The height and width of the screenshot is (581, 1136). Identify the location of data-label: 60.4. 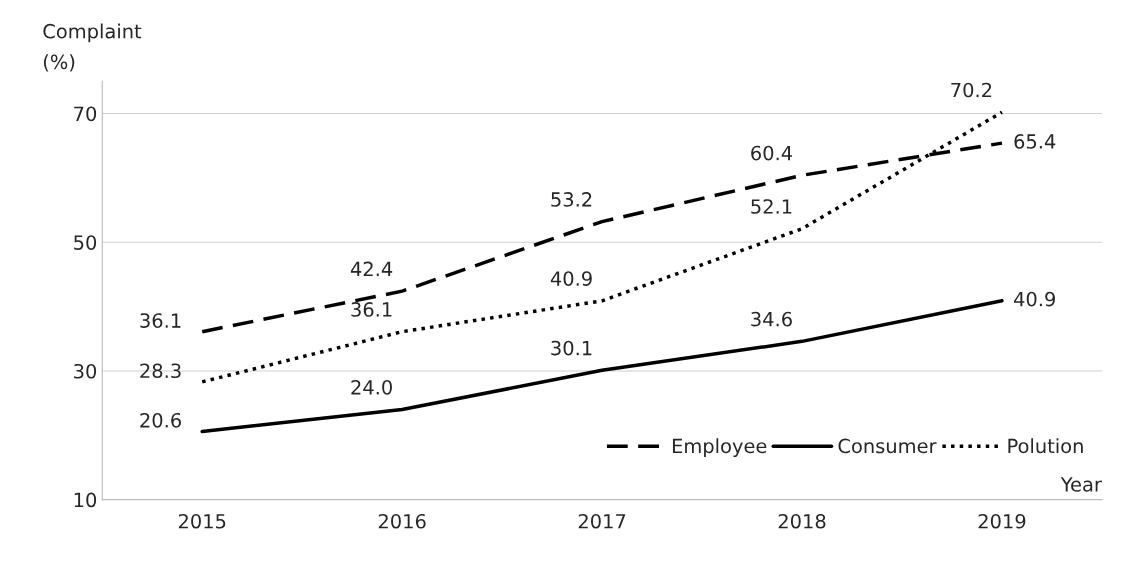
(772, 153).